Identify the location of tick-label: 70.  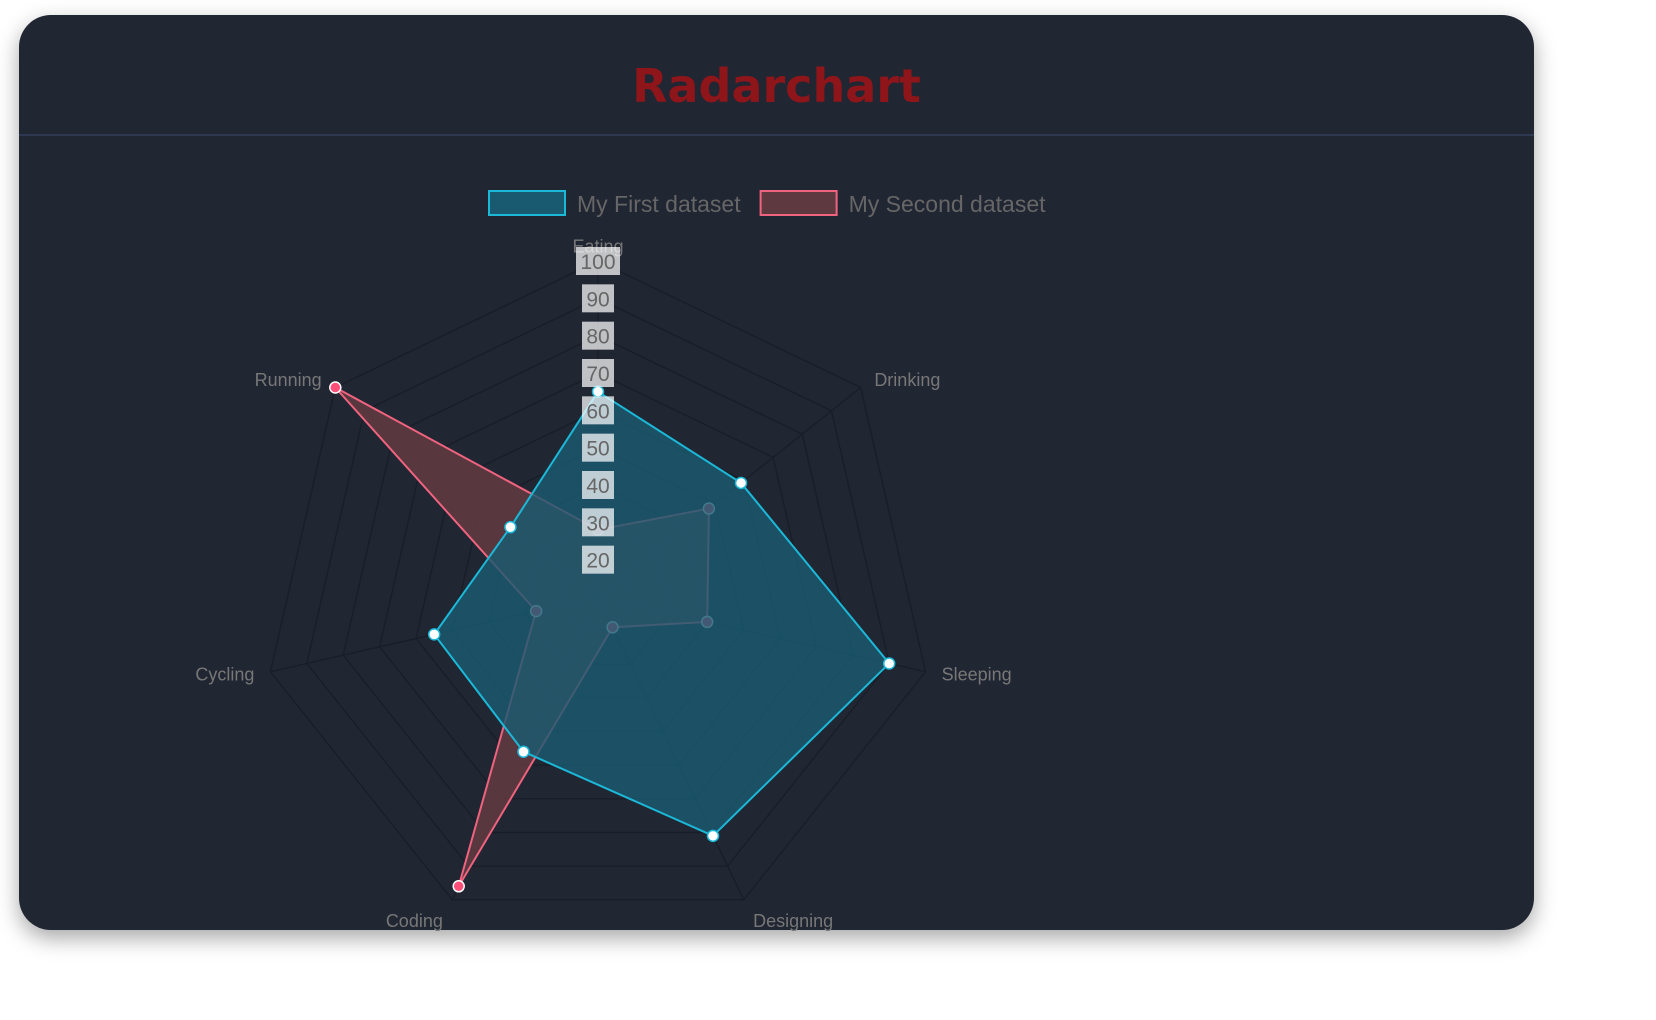
(597, 374).